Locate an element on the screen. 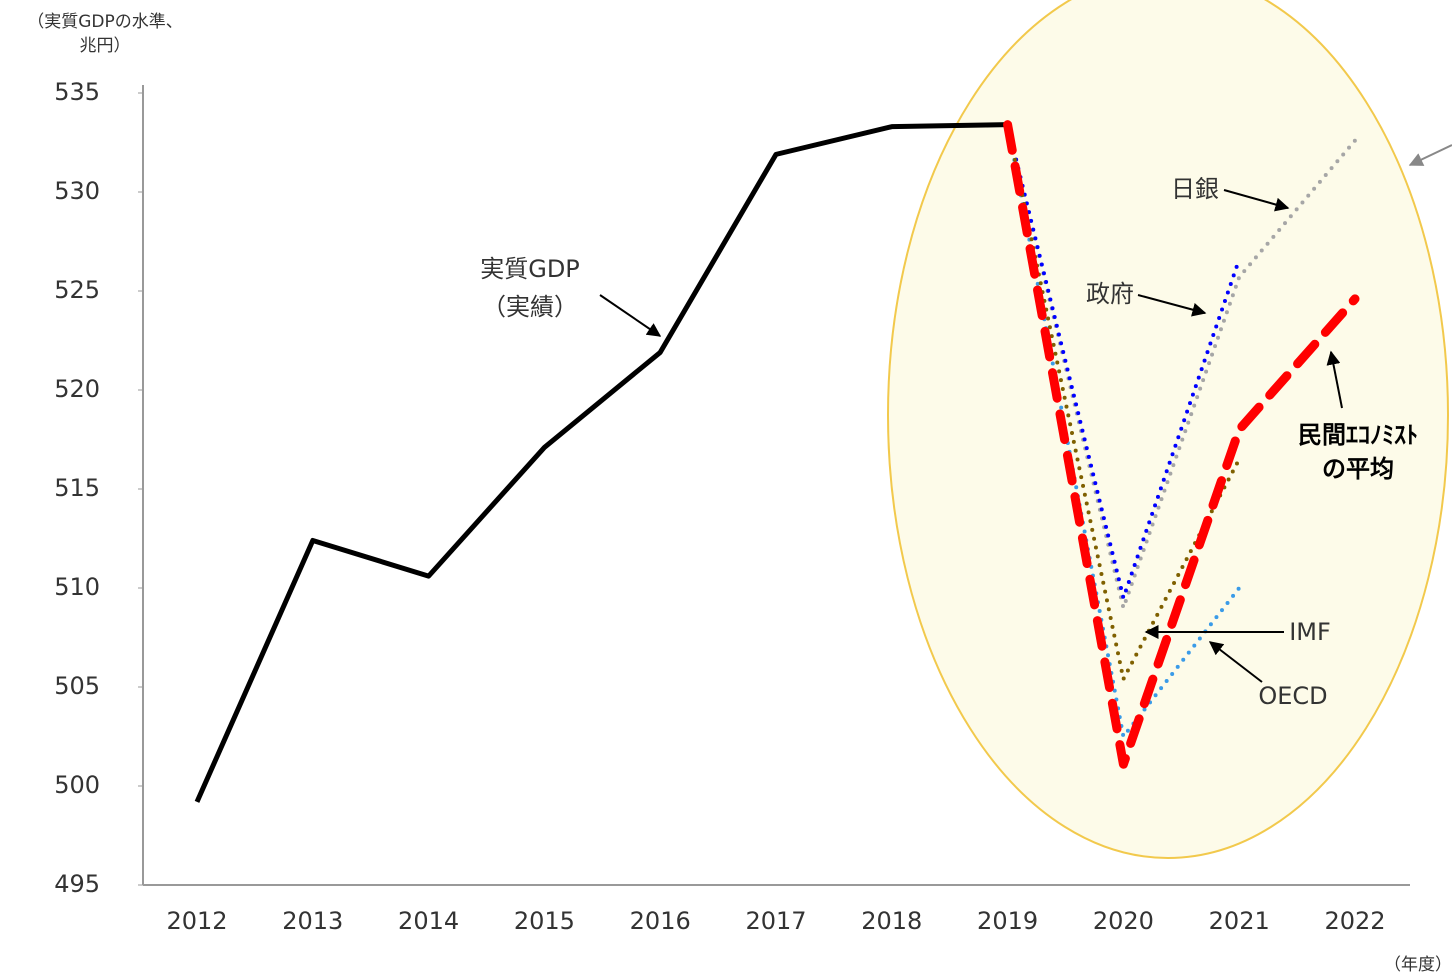 Image resolution: width=1452 pixels, height=979 pixels. series-label: IMF is located at coordinates (1310, 632).